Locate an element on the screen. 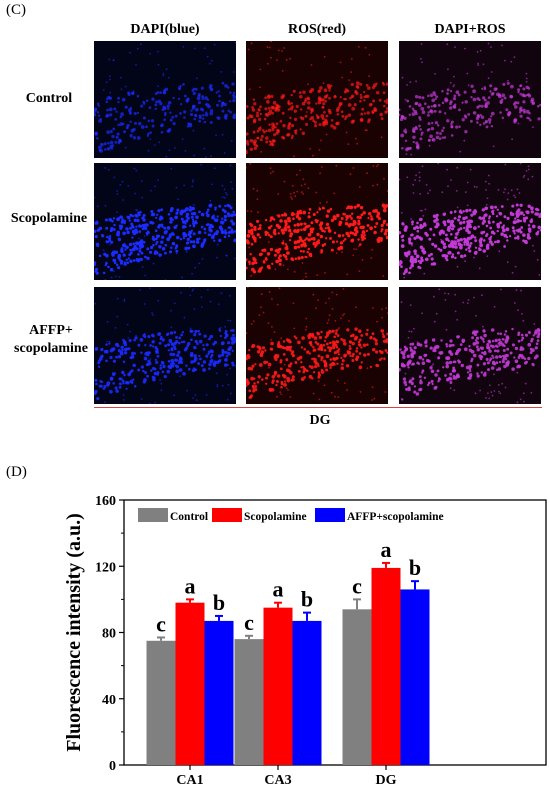 The height and width of the screenshot is (793, 550). row-label-control: Control is located at coordinates (49, 98).